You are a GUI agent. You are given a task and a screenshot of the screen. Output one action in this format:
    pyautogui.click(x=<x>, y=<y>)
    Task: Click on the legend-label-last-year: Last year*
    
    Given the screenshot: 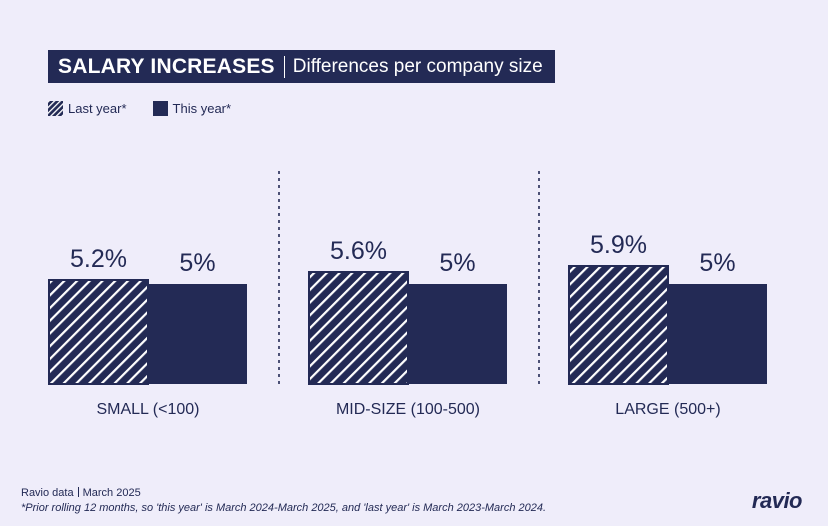 What is the action you would take?
    pyautogui.click(x=97, y=108)
    